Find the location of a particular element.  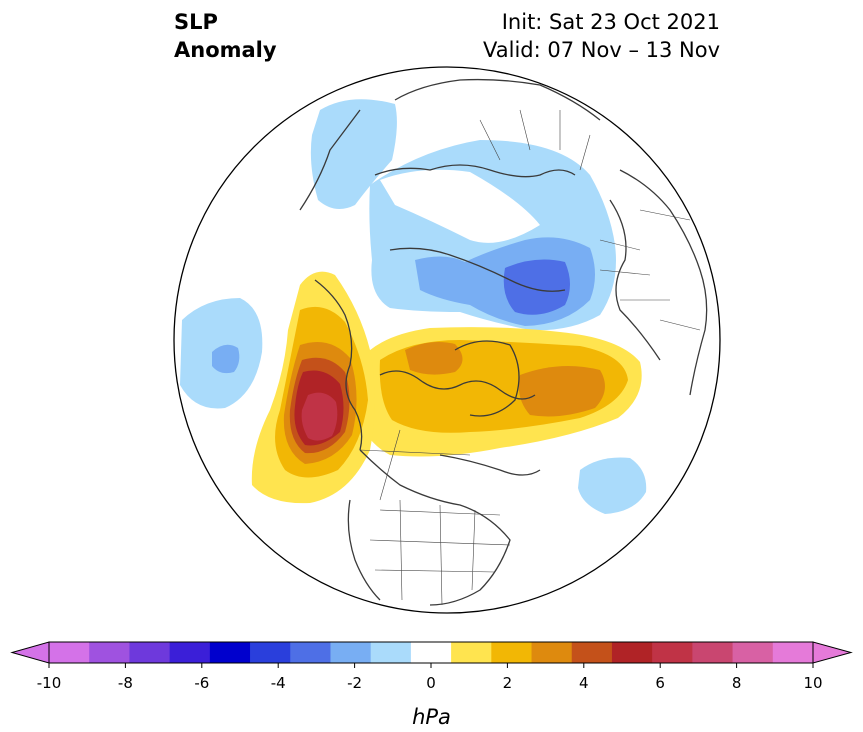

colorbar-boxes is located at coordinates (431, 652).